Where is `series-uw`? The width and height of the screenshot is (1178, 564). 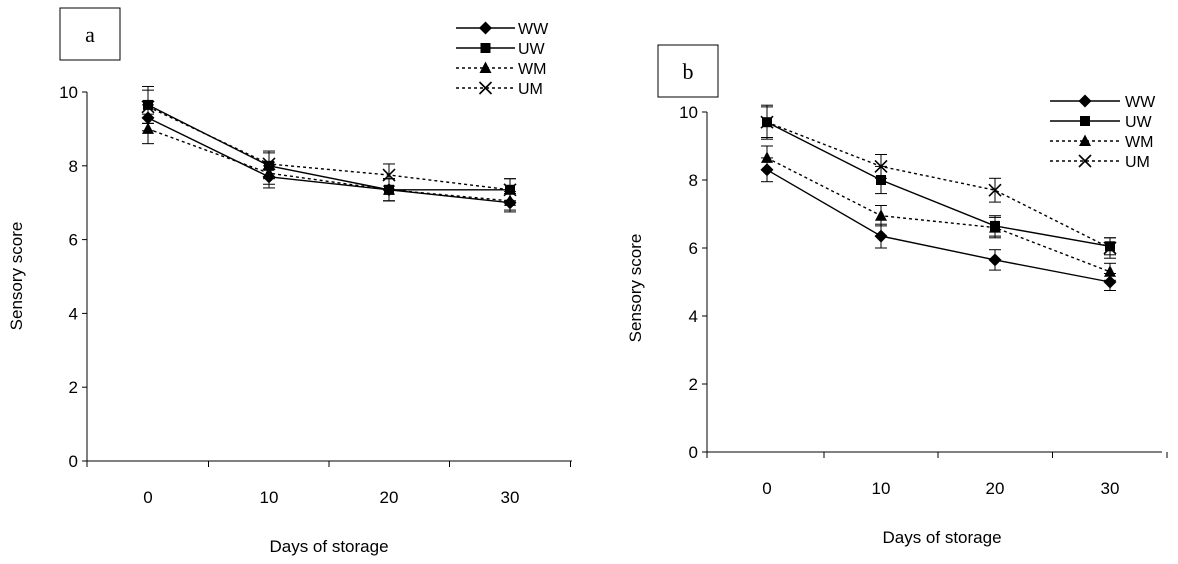 series-uw is located at coordinates (938, 180).